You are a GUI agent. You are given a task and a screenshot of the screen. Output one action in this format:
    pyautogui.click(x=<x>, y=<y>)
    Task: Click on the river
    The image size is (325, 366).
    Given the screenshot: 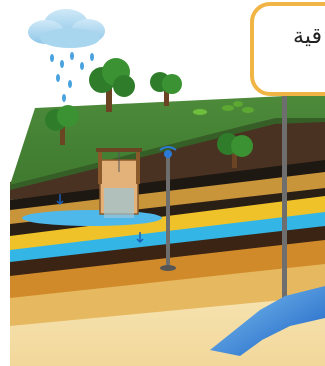 What is the action you would take?
    pyautogui.click(x=267, y=321)
    